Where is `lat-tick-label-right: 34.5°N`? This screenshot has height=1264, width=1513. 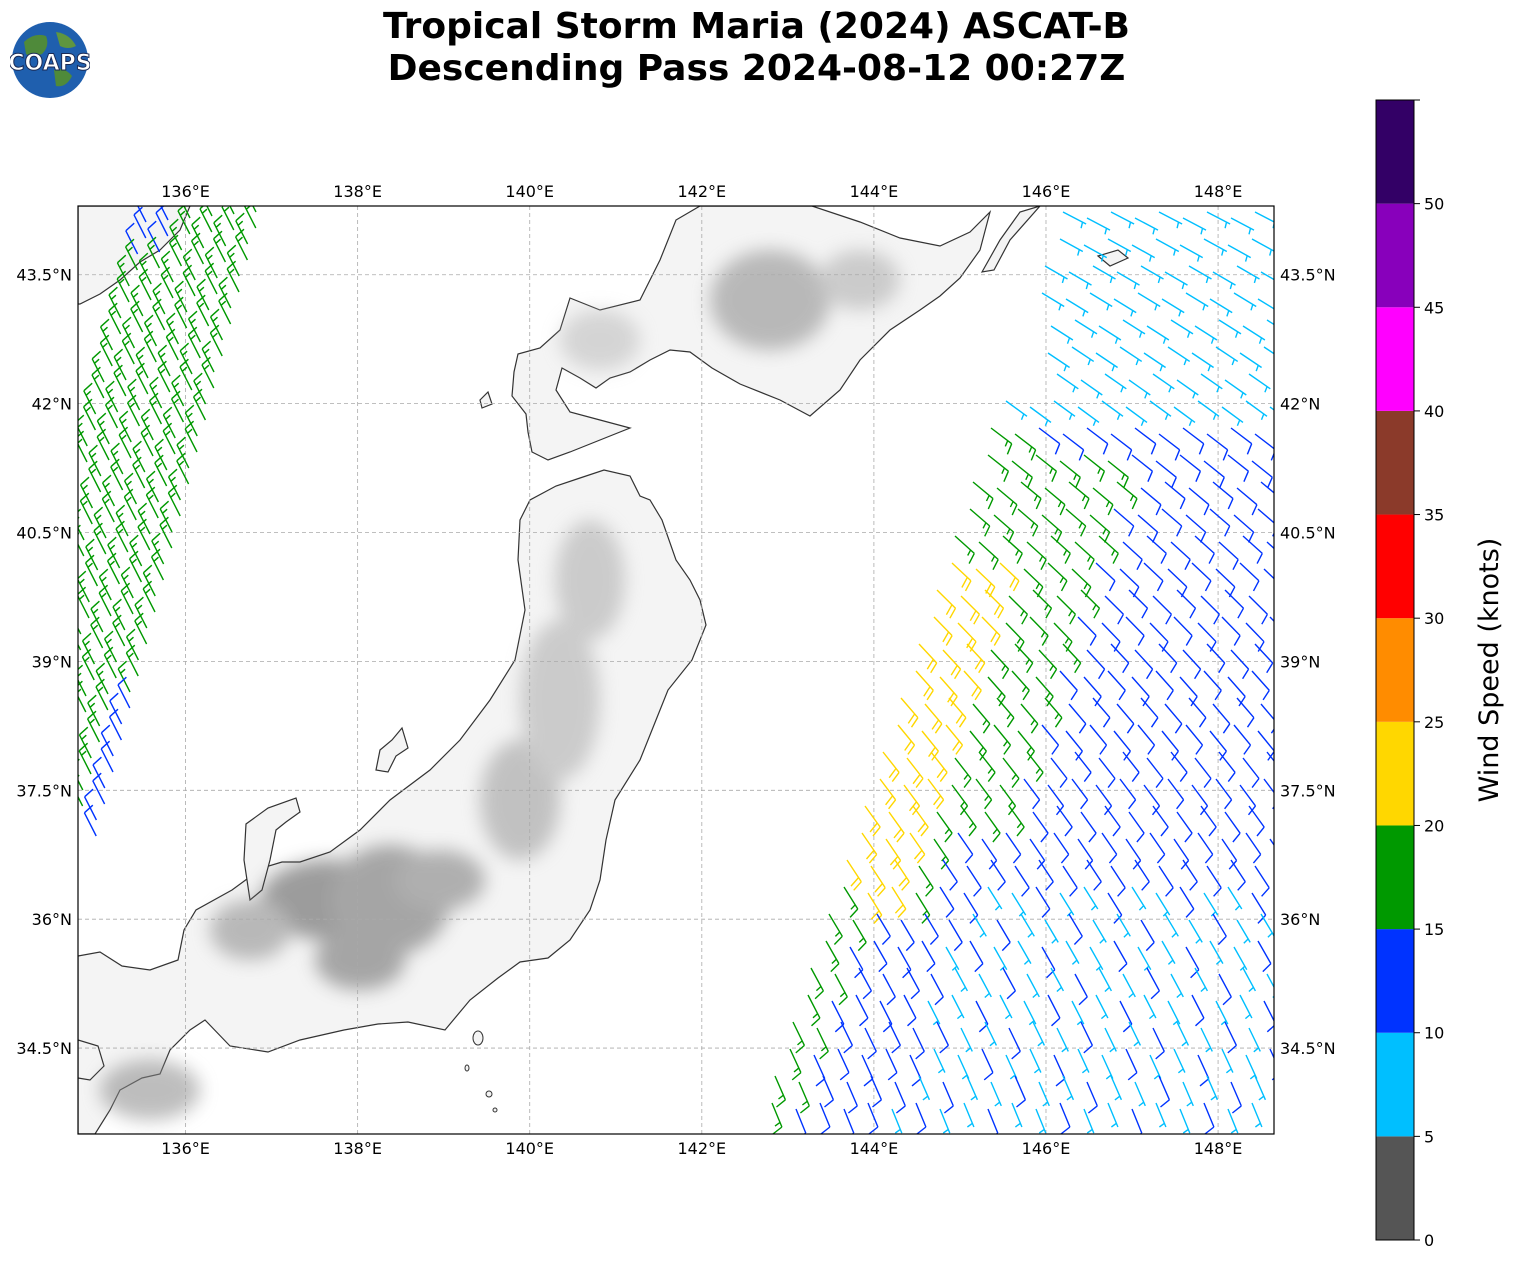
lat-tick-label-right: 34.5°N is located at coordinates (1308, 1048).